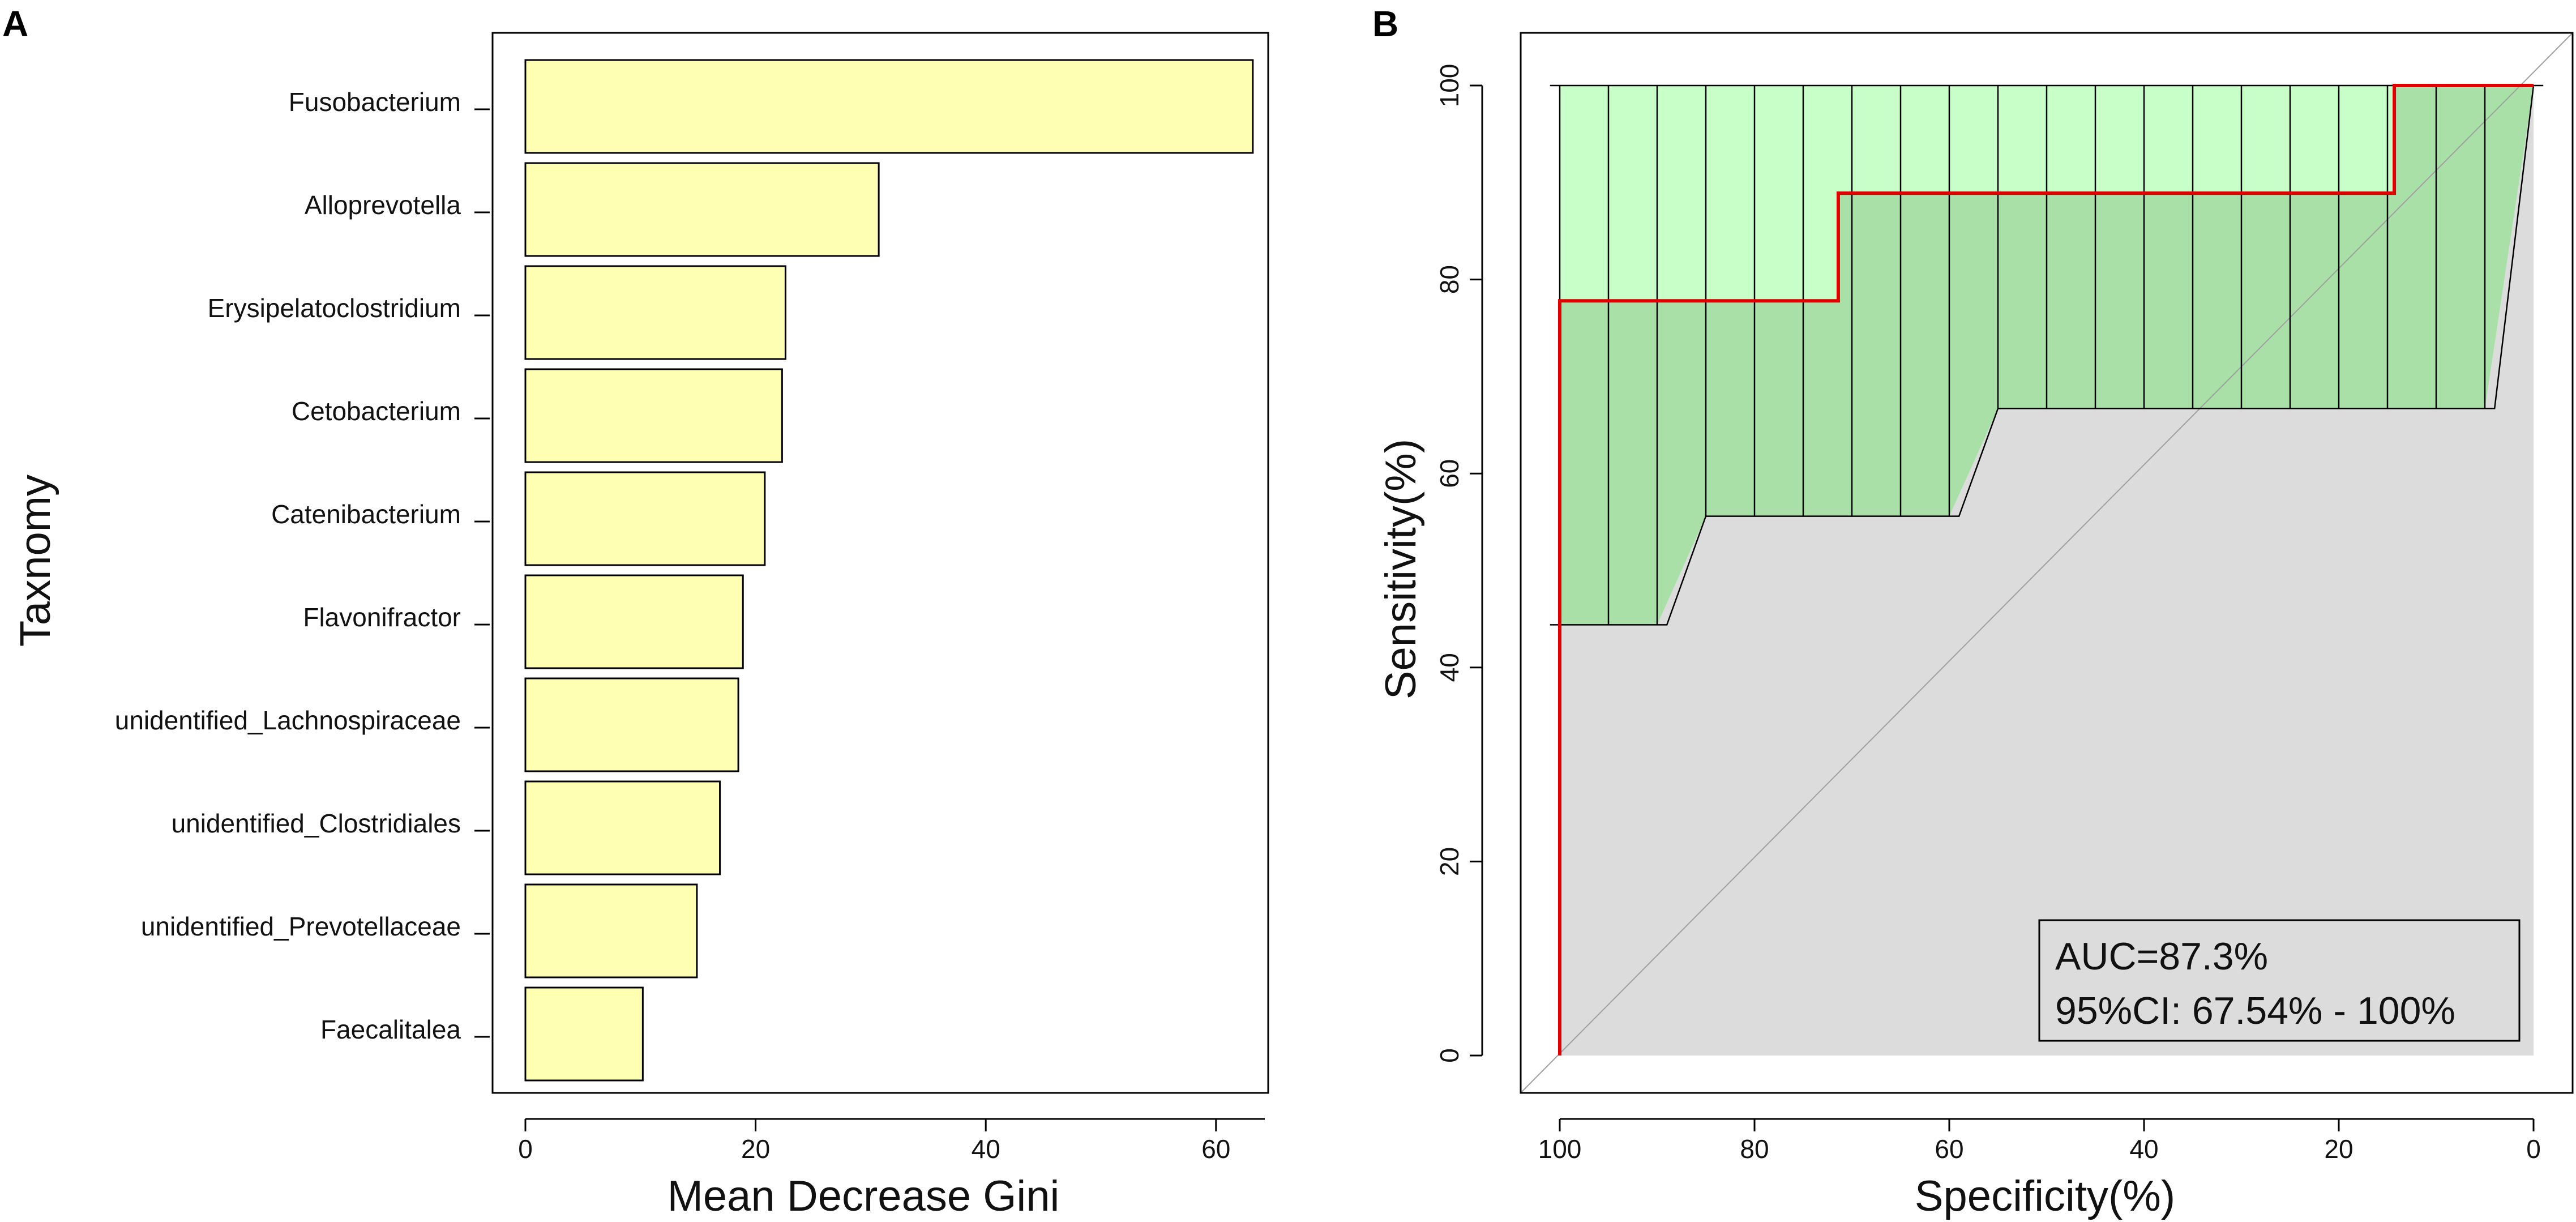 Image resolution: width=2576 pixels, height=1222 pixels. Describe the element at coordinates (366, 514) in the screenshot. I see `category-label: Catenibacterium` at that location.